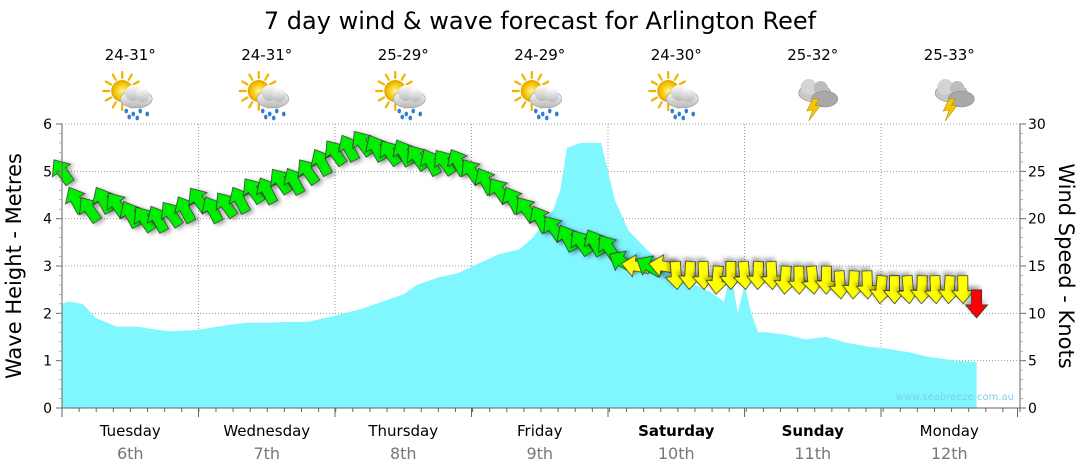  Describe the element at coordinates (14, 266) in the screenshot. I see `left-axis-label: Wave Height - Metres` at that location.